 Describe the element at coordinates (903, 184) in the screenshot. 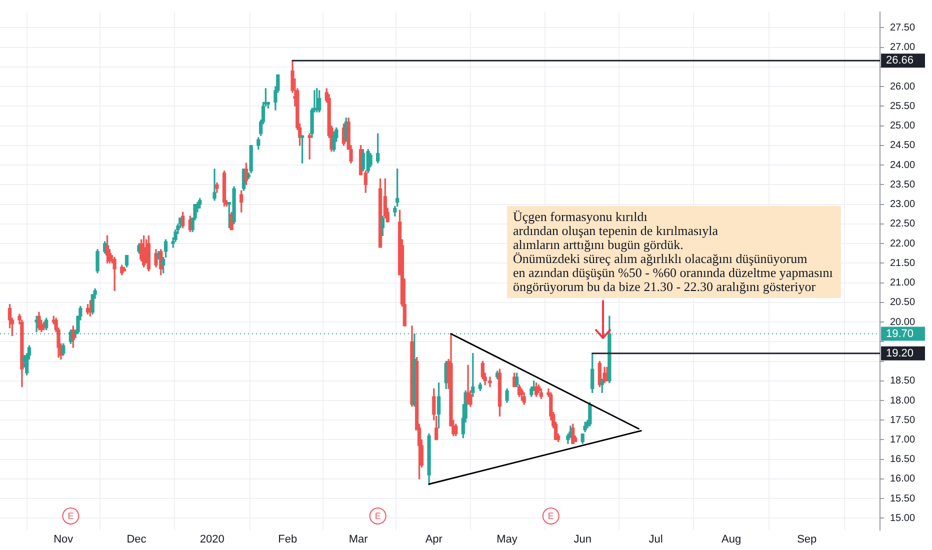

I see `y-tick-label: 23.50` at that location.